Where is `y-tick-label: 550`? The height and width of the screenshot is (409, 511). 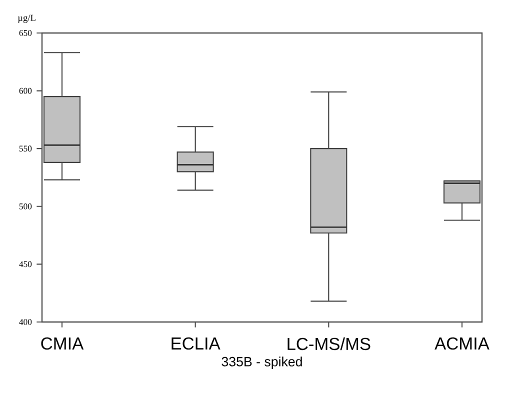 y-tick-label: 550 is located at coordinates (25, 149).